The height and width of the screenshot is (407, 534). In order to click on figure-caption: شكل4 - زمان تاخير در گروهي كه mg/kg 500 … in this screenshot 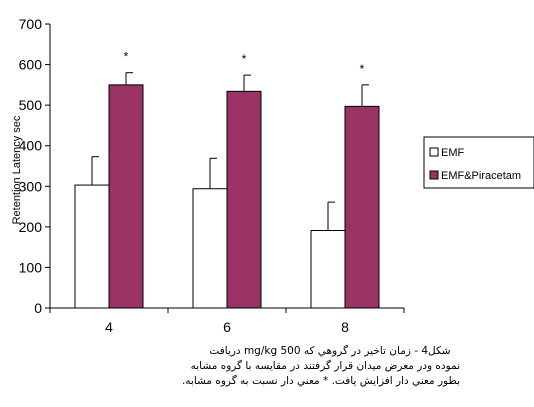, I will do `click(320, 366)`.